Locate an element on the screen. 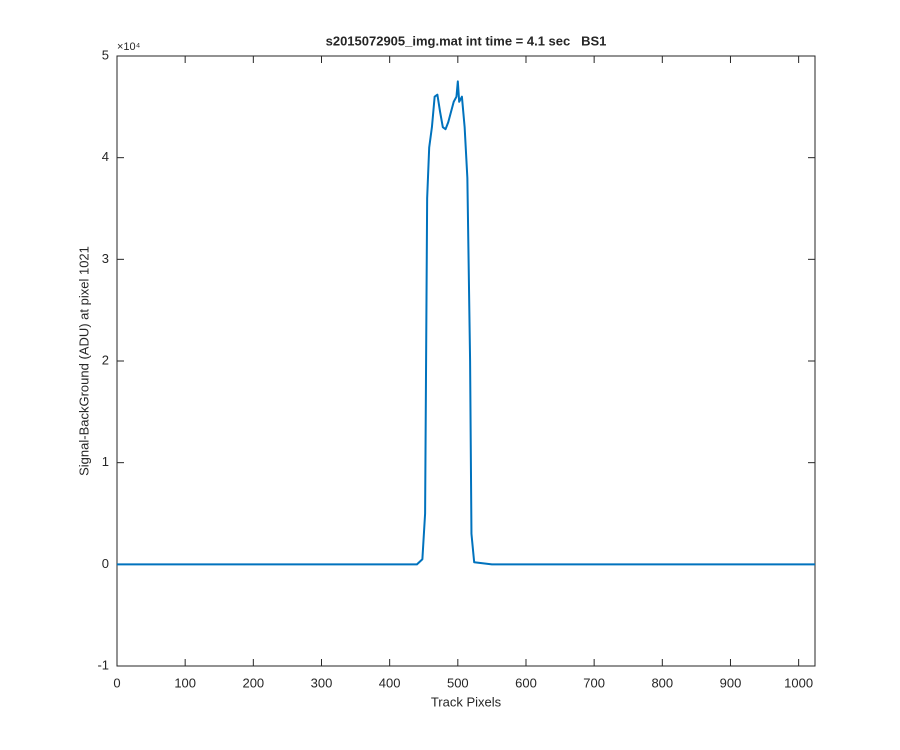 The width and height of the screenshot is (900, 750). x-axis-label: Track Pixels is located at coordinates (466, 701).